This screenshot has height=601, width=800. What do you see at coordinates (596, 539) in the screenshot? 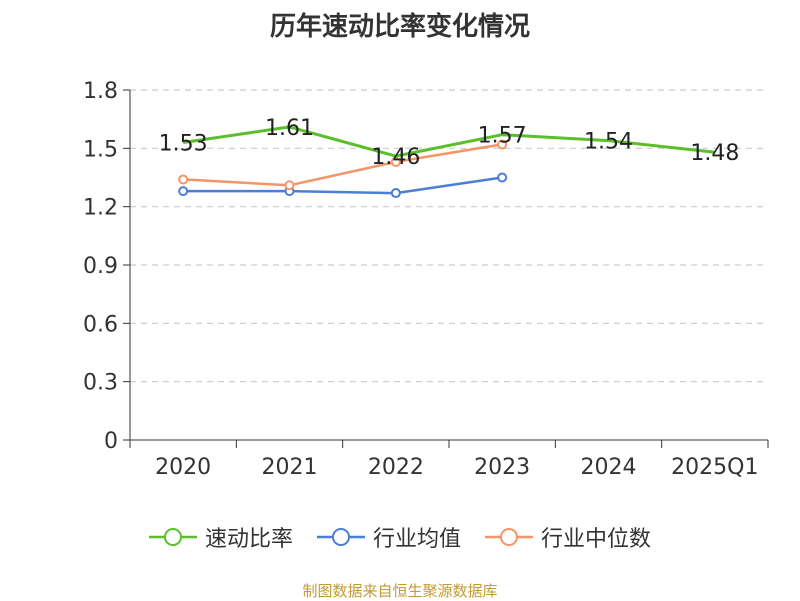
I see `legend-label: 行业中位数` at bounding box center [596, 539].